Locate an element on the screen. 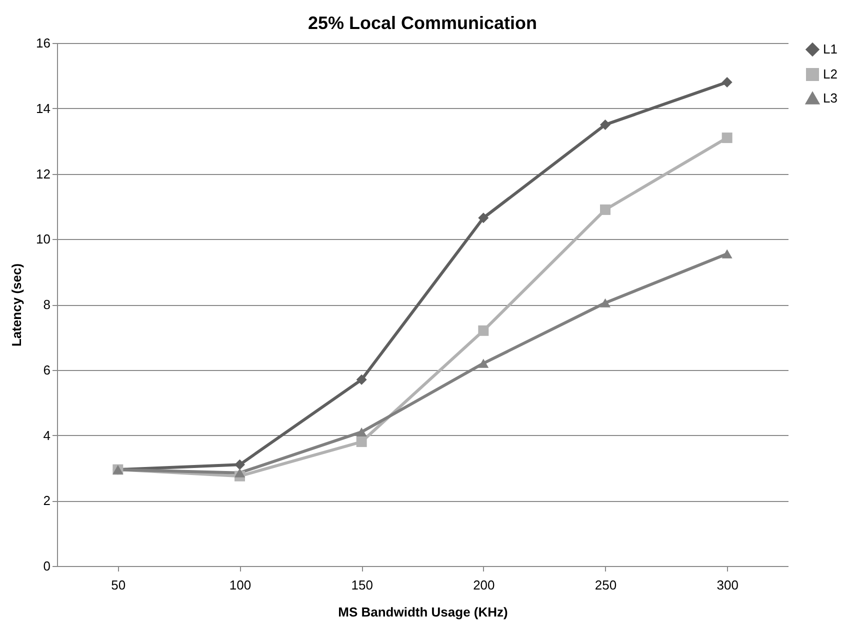 This screenshot has height=634, width=858. y-tick-label: 2 is located at coordinates (46, 500).